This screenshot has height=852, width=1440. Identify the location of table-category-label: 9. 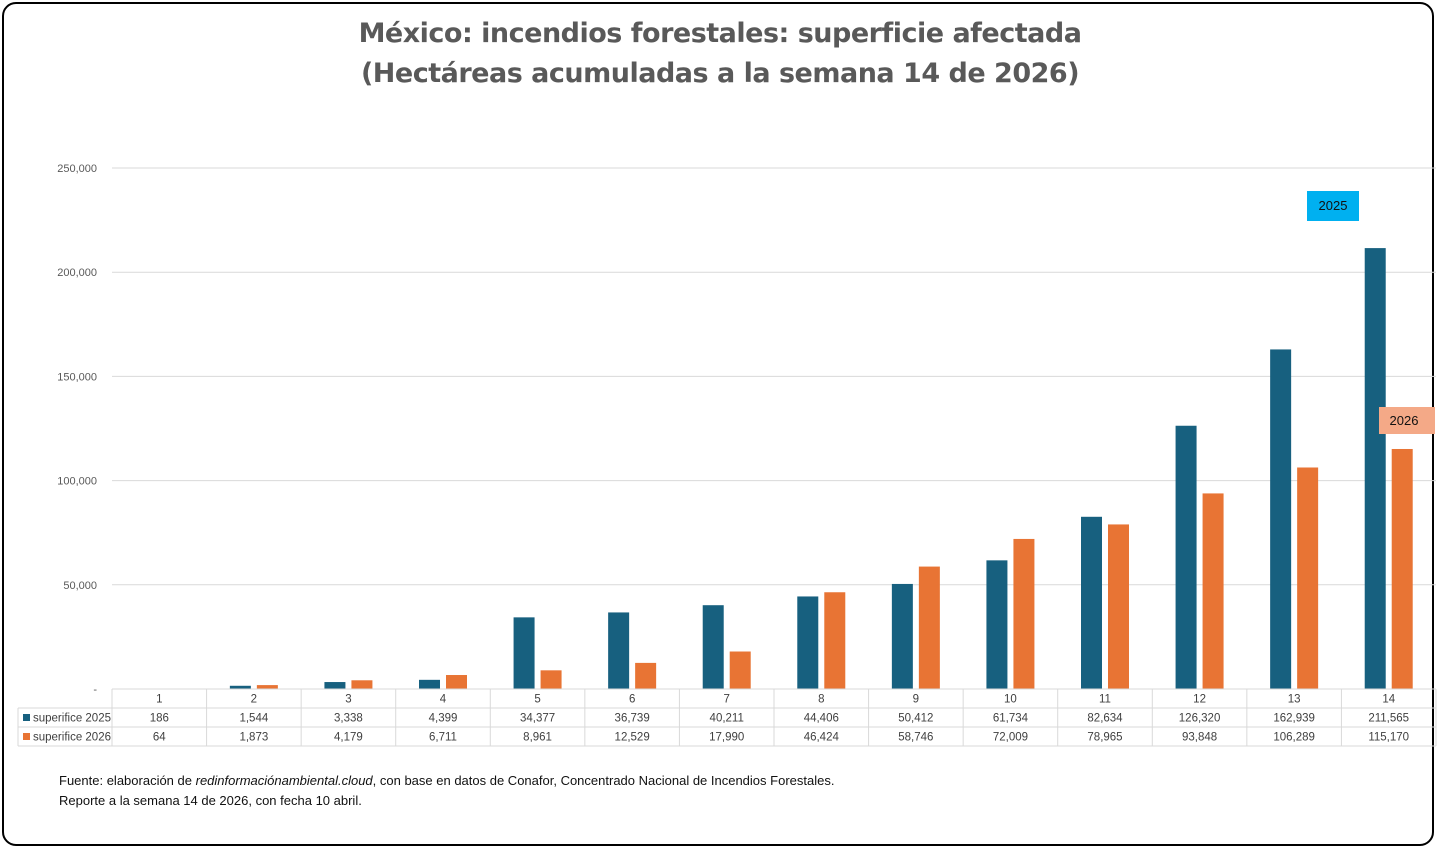
(916, 700).